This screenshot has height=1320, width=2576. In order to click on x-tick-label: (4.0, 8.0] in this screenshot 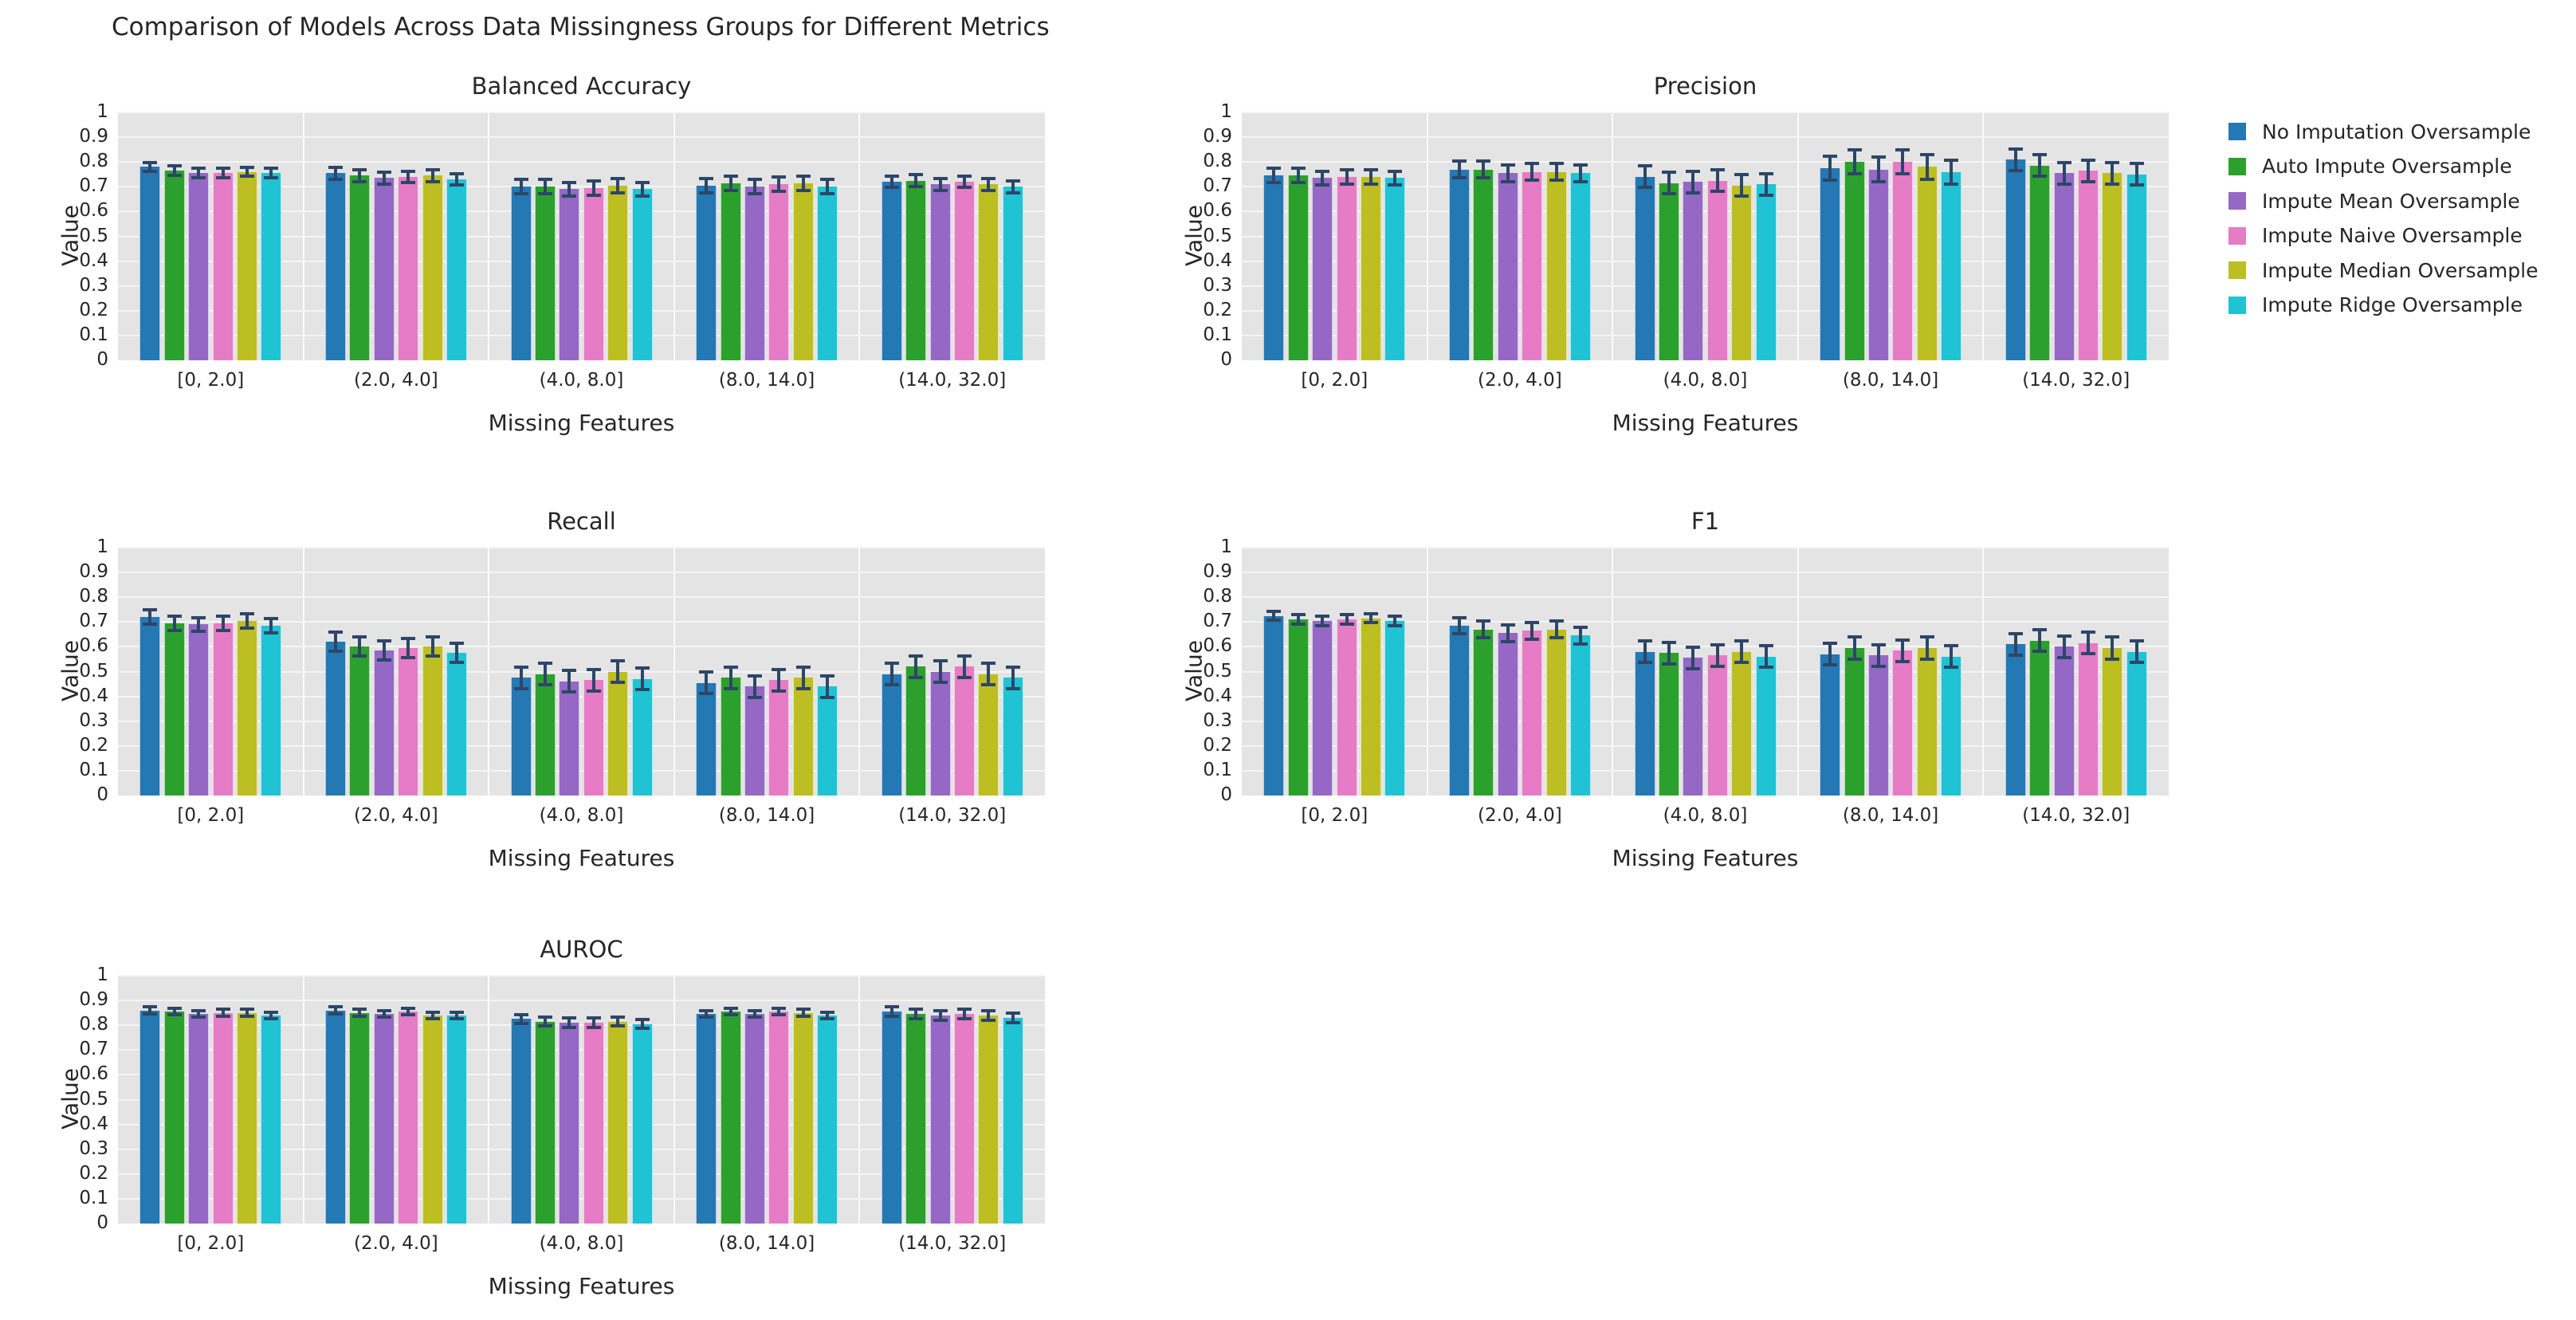, I will do `click(581, 1244)`.